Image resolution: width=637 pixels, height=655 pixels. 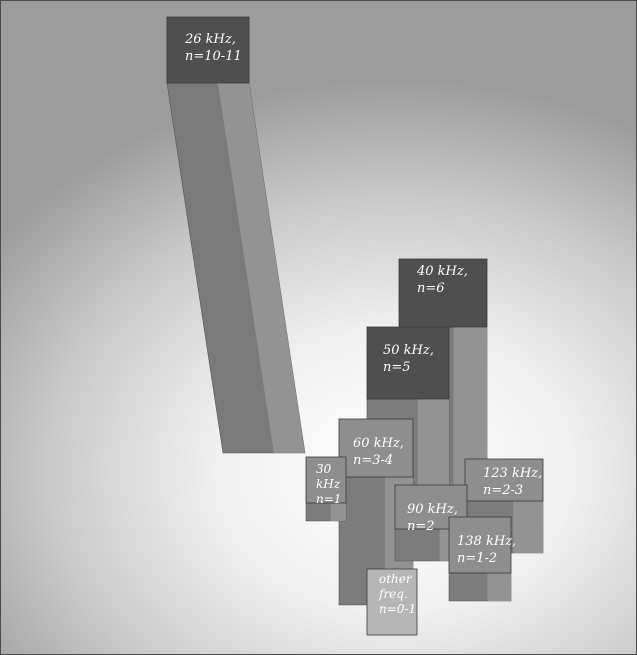 What do you see at coordinates (397, 609) in the screenshot?
I see `bar-label-3: n=0-1` at bounding box center [397, 609].